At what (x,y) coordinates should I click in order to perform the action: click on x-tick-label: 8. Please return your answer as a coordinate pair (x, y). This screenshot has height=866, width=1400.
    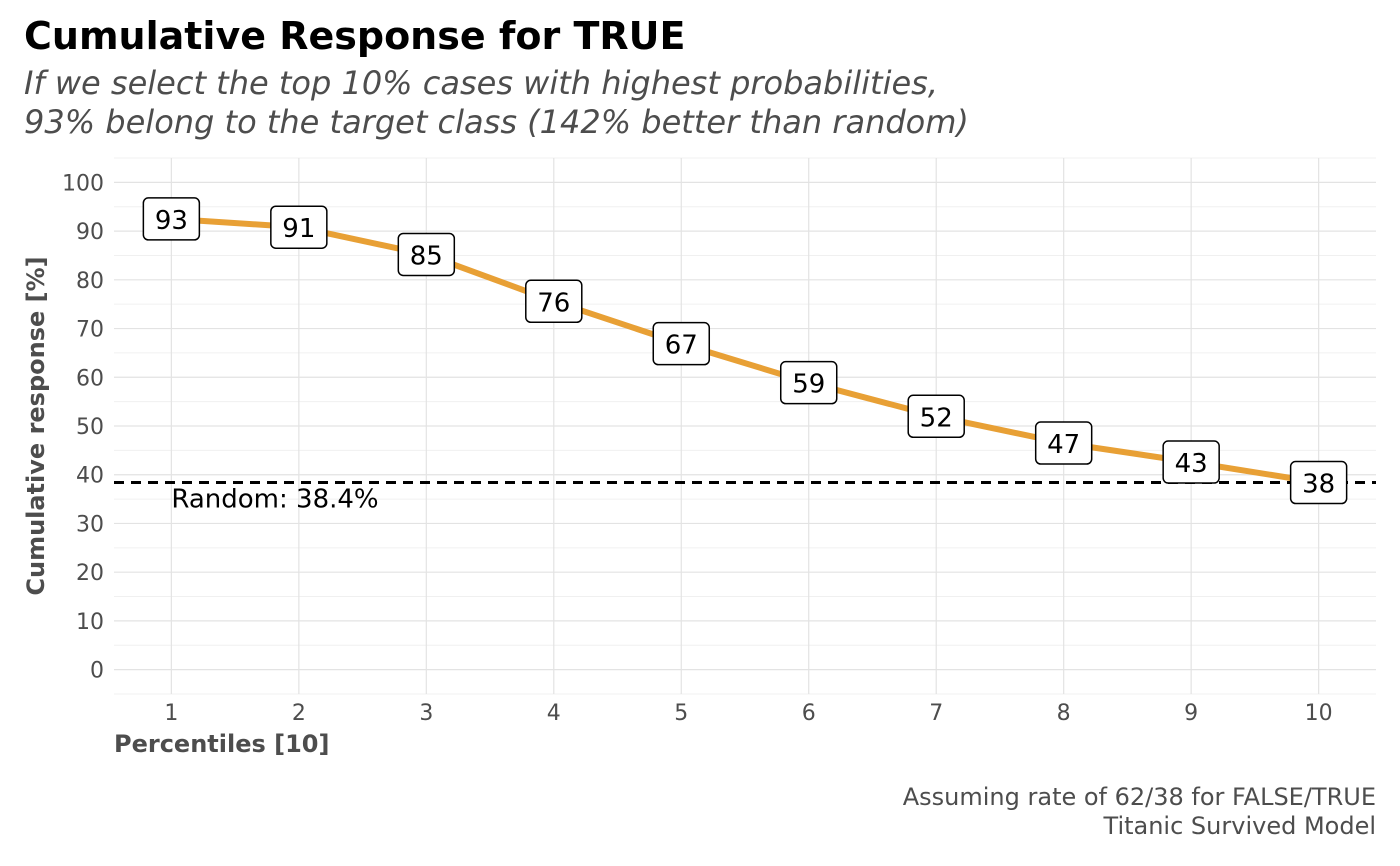
    Looking at the image, I should click on (1064, 713).